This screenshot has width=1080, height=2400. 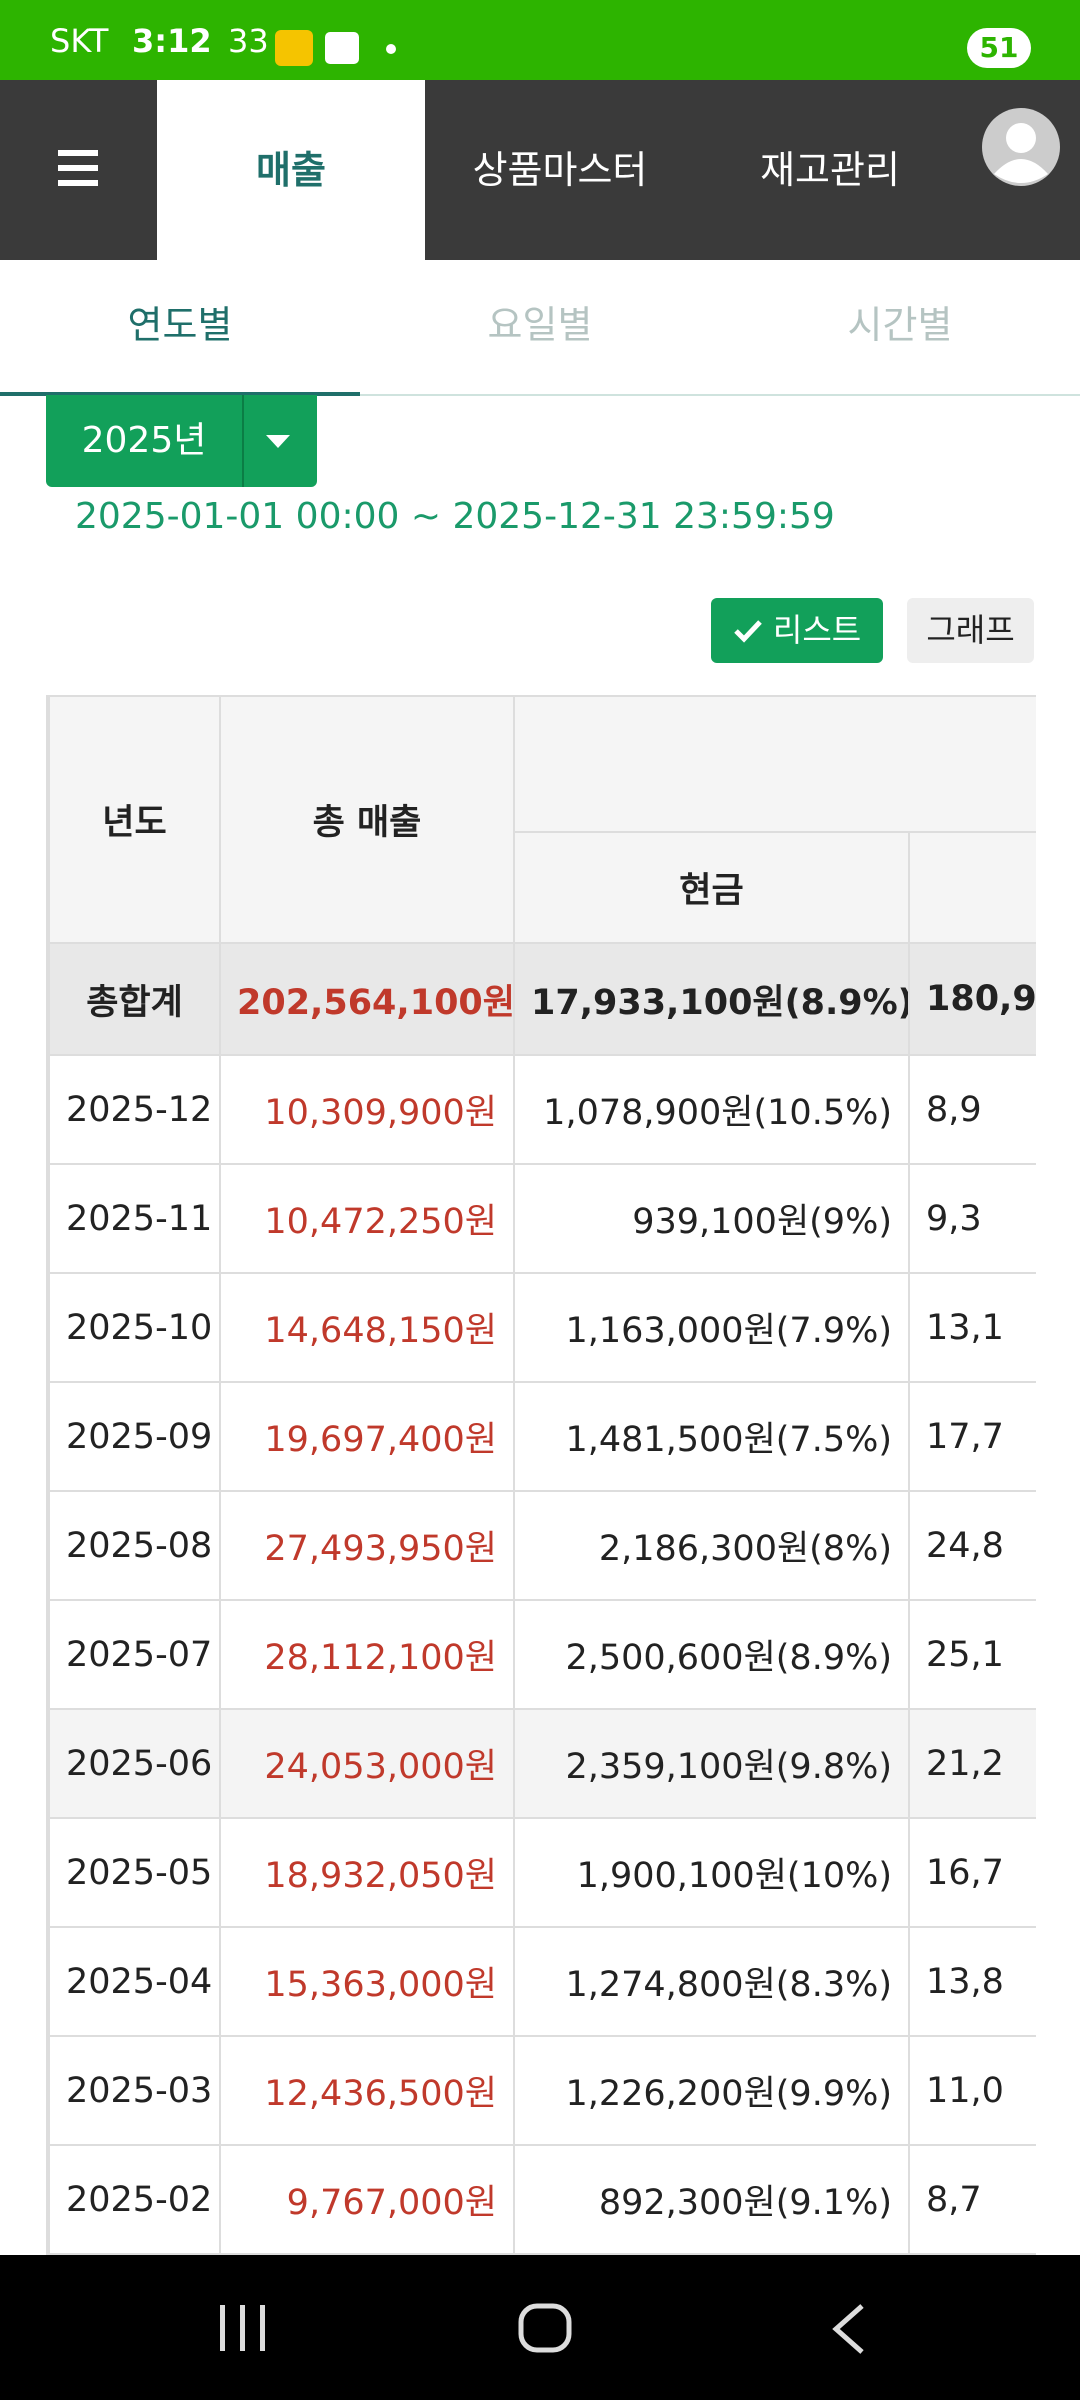 What do you see at coordinates (972, 1981) in the screenshot?
I see `table-cell: 13,8` at bounding box center [972, 1981].